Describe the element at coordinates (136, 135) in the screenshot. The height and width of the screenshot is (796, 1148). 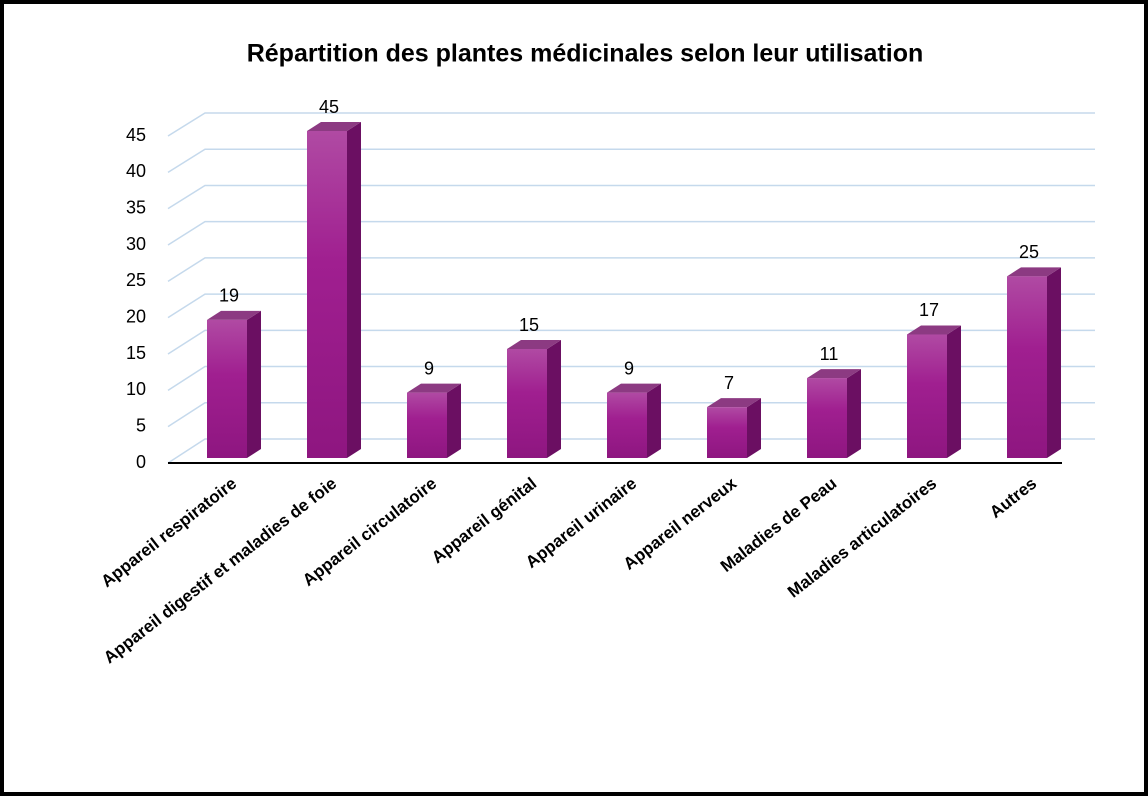
I see `y-tick-label: 45` at that location.